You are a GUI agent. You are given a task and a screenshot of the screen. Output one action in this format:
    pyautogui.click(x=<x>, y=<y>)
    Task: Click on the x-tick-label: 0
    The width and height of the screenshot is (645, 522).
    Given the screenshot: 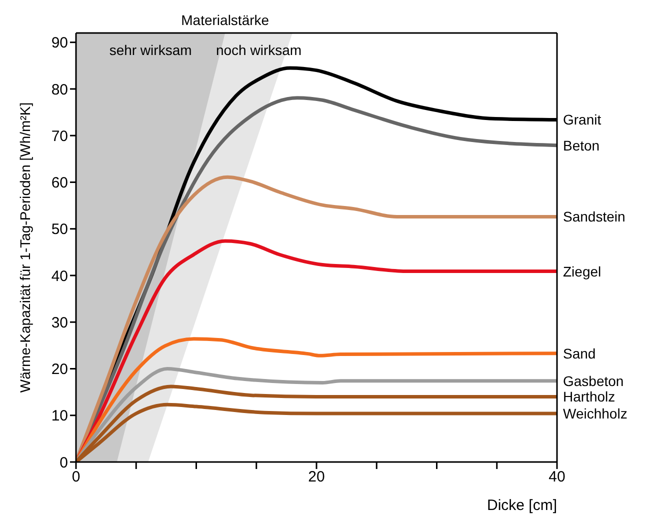 What is the action you would take?
    pyautogui.click(x=76, y=477)
    